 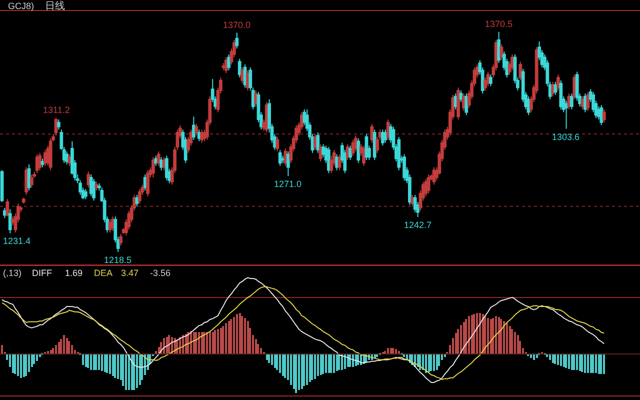 I want to click on annotation: 1311.2, so click(x=56, y=110).